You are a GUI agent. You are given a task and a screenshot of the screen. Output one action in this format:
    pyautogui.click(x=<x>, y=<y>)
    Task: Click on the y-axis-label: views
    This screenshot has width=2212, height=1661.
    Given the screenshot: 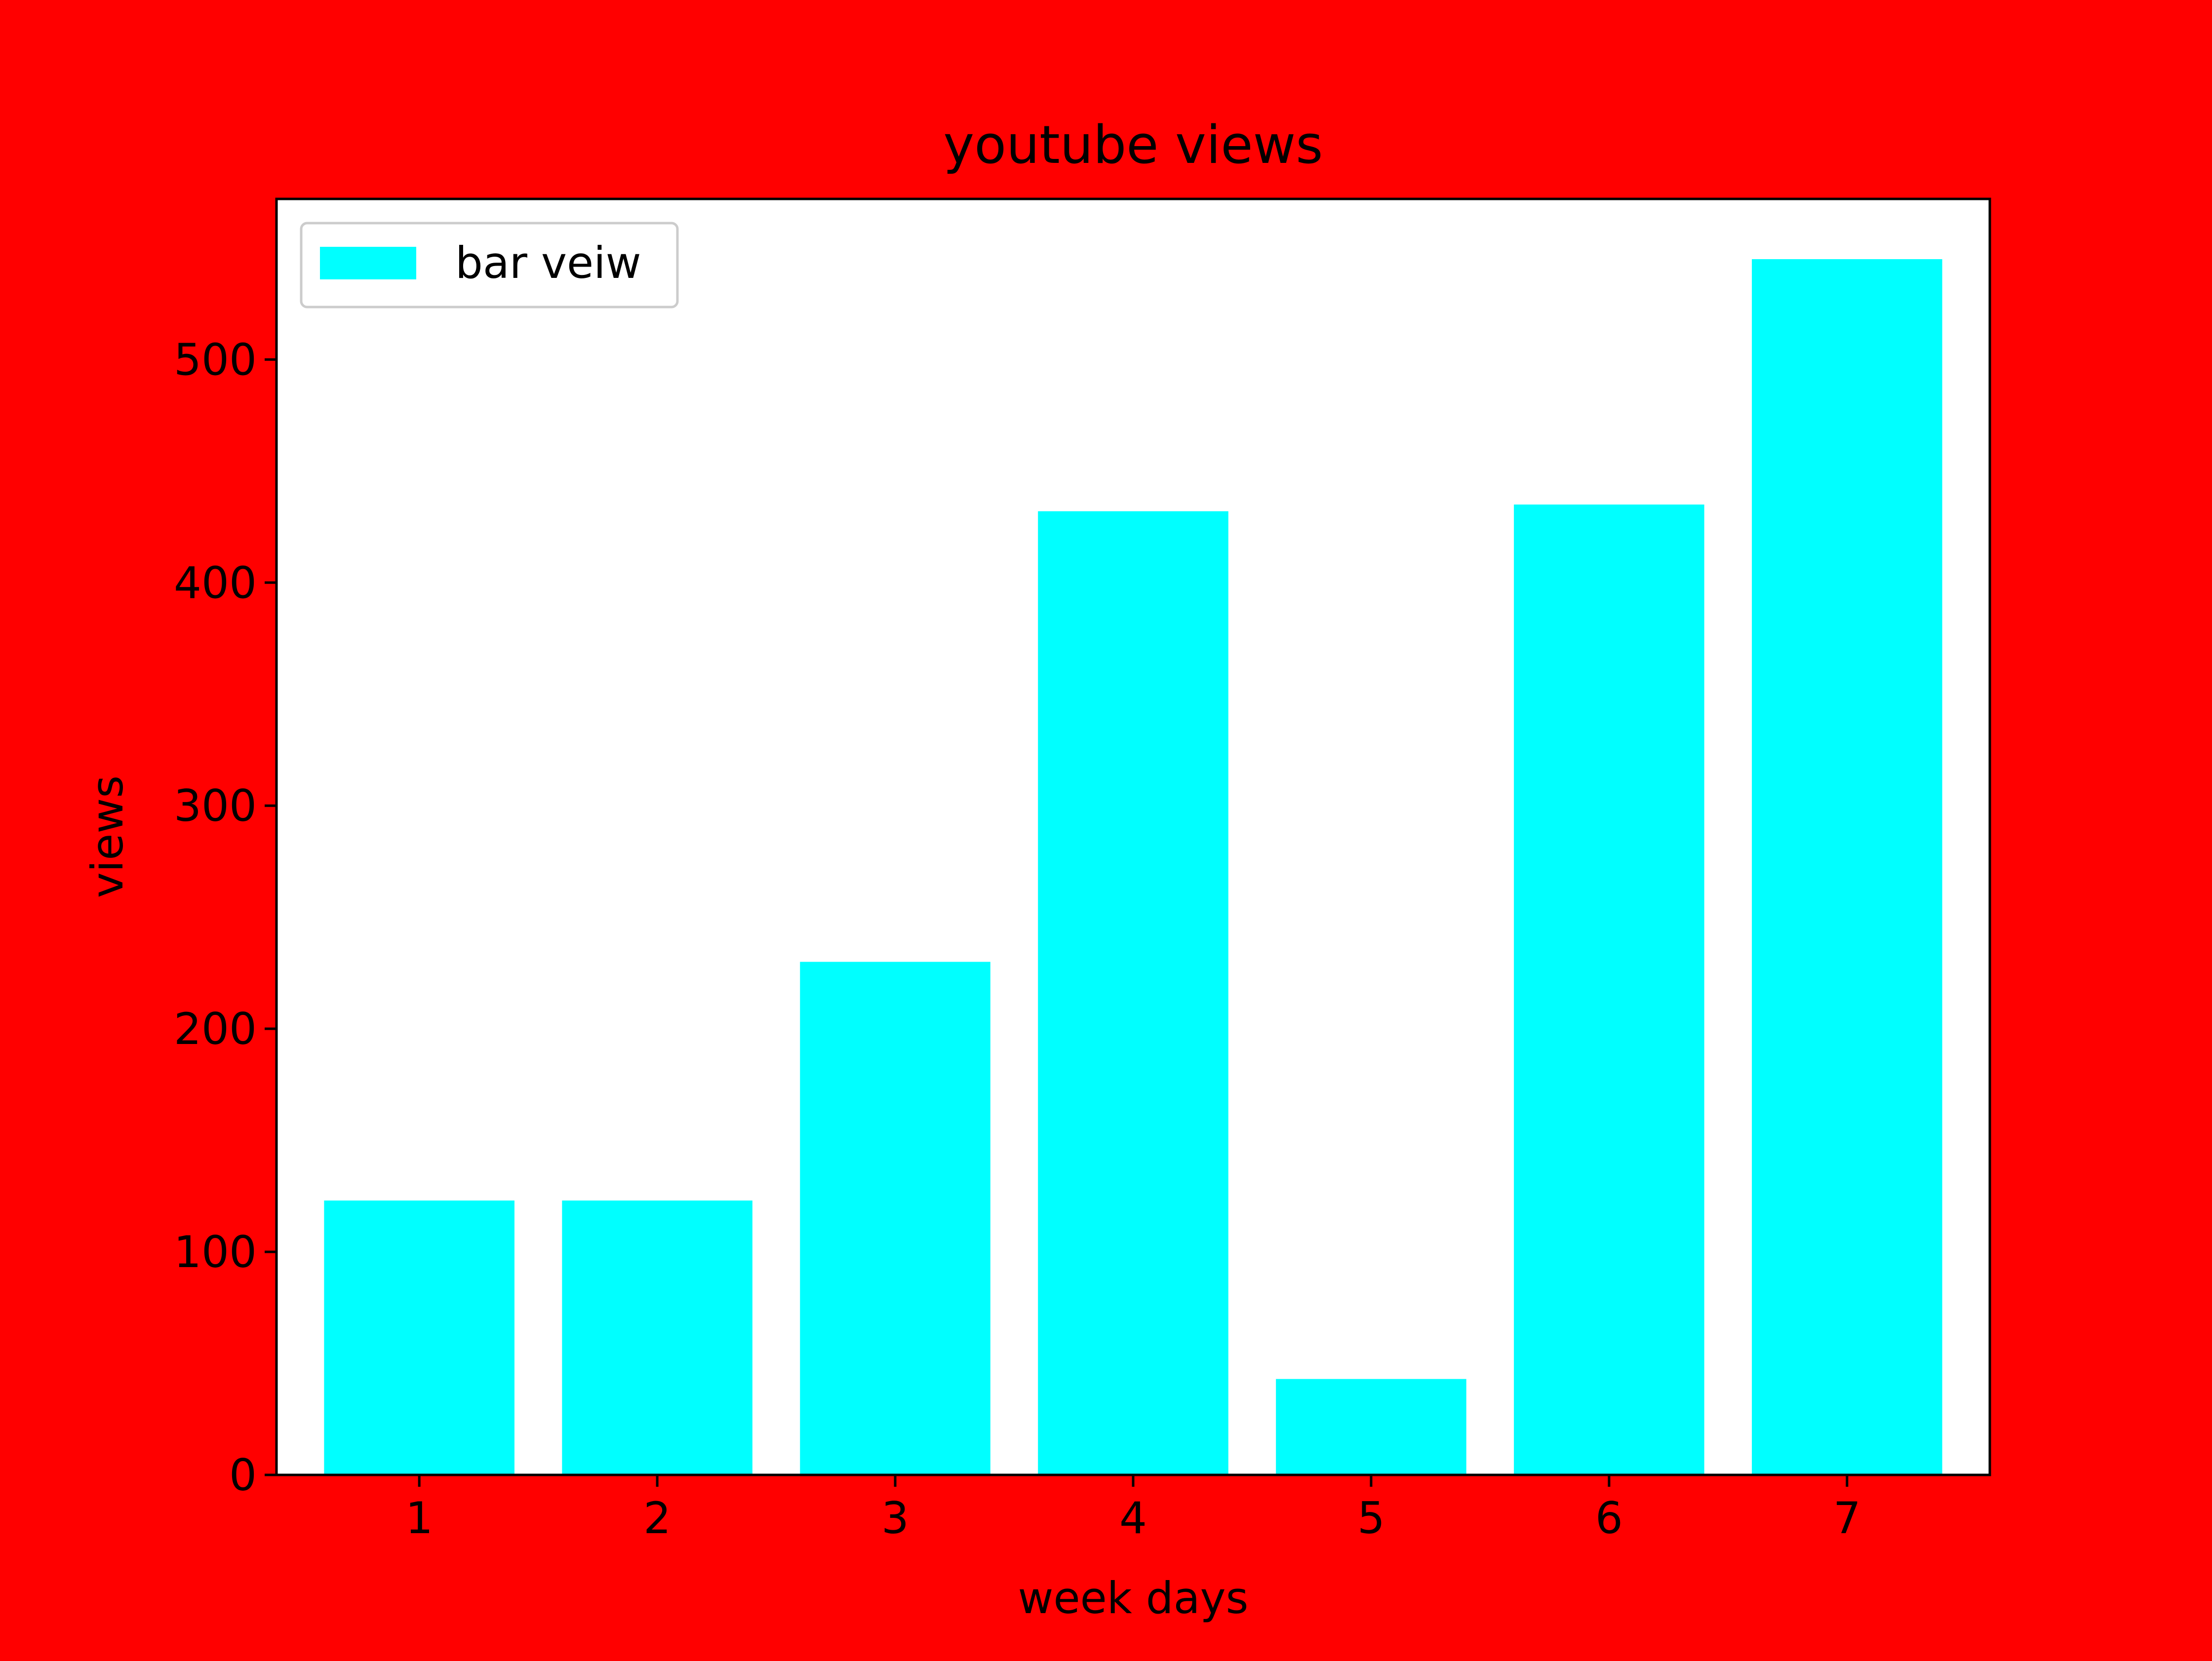 What is the action you would take?
    pyautogui.click(x=108, y=836)
    